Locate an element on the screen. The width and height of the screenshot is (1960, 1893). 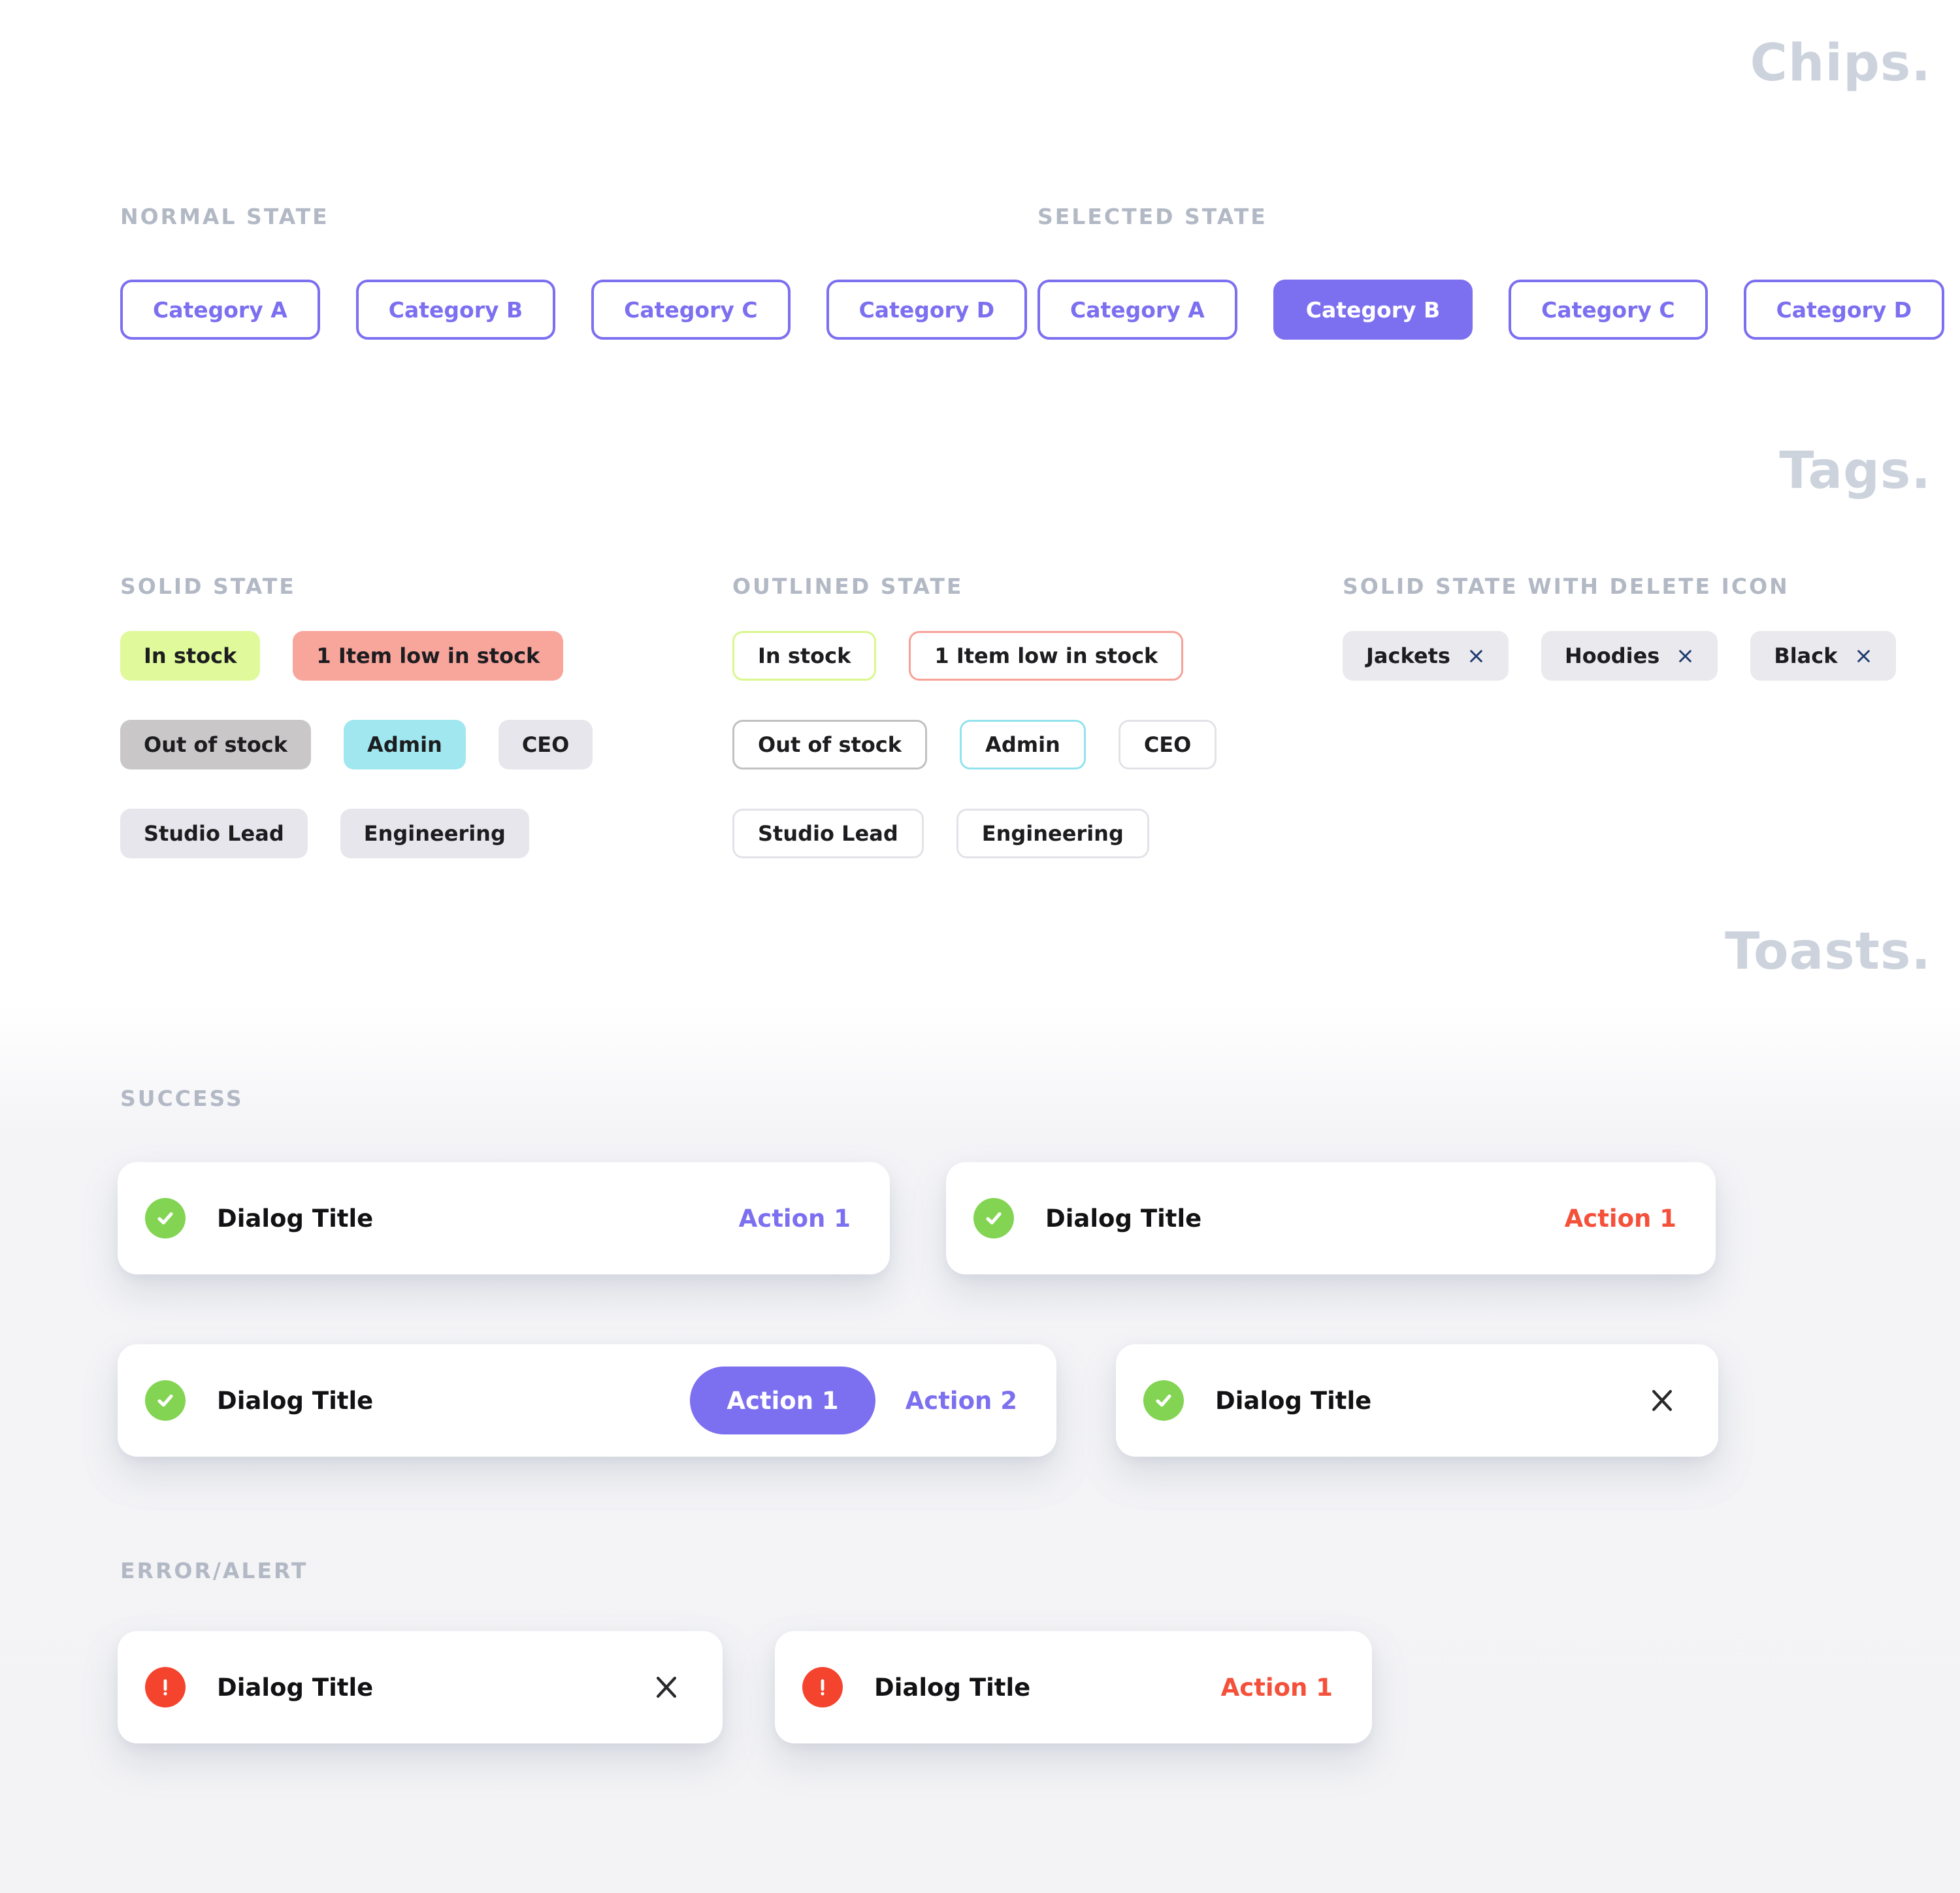
deletable-tag-group: Jackets Hoodies Black is located at coordinates (1619, 656).